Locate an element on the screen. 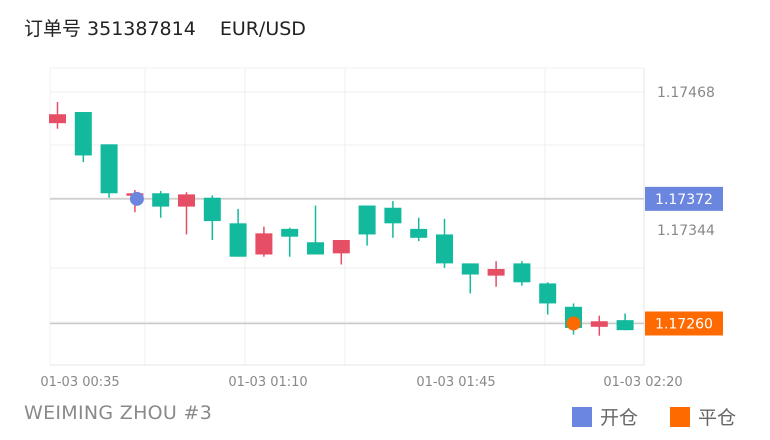  open-price-tag-label: 1.17372 is located at coordinates (684, 200).